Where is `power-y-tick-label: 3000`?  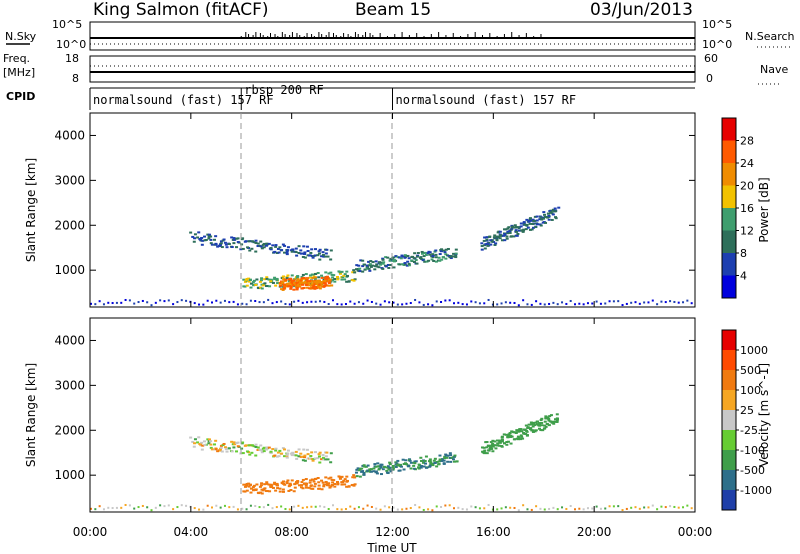 power-y-tick-label: 3000 is located at coordinates (69, 180).